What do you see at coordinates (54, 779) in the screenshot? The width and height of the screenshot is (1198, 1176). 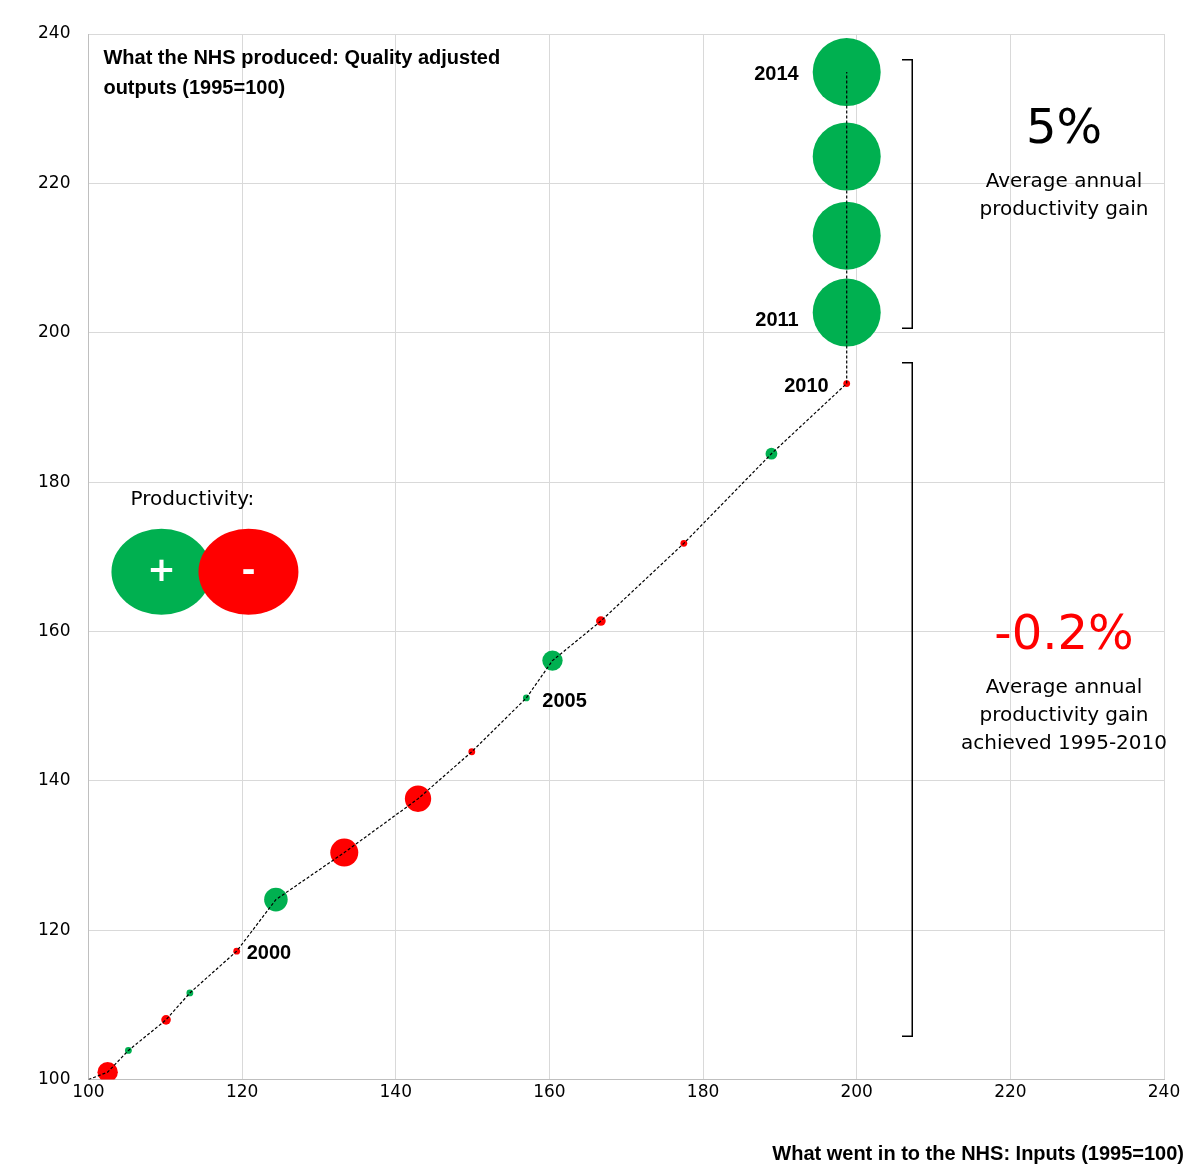 I see `y-tick-label: 140` at bounding box center [54, 779].